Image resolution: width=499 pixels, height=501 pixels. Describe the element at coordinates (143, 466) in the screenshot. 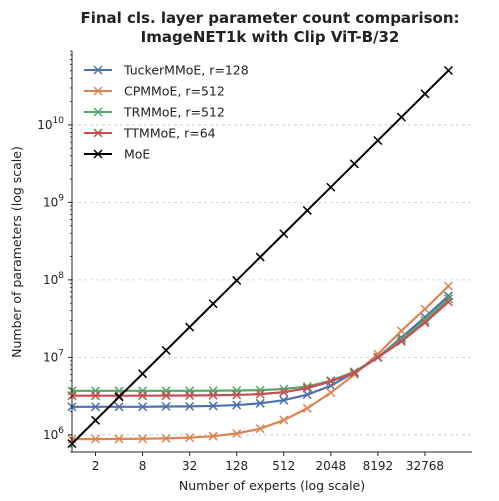

I see `x-tick-label: 8` at that location.